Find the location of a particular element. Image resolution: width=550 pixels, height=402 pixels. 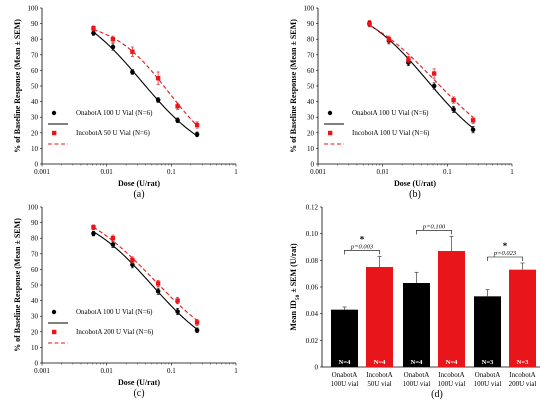

y-tick-label: 100 is located at coordinates (33, 208).